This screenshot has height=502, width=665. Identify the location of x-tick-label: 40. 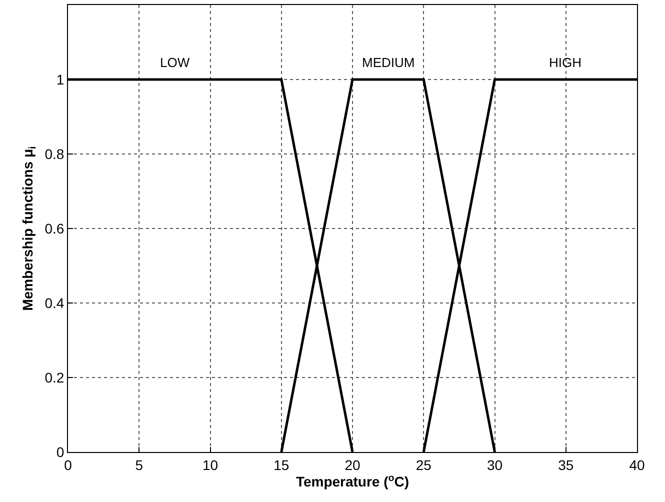
(637, 464).